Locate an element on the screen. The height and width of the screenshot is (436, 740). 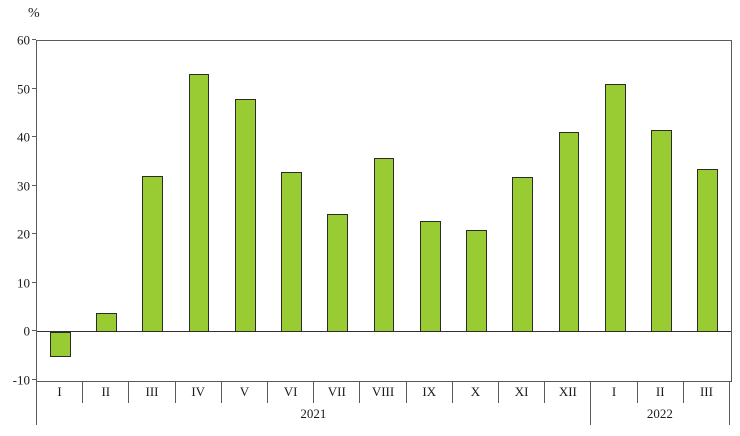
category-axis: I II III IV V VI VII VIII IX X XI XII I II III is located at coordinates (383, 392).